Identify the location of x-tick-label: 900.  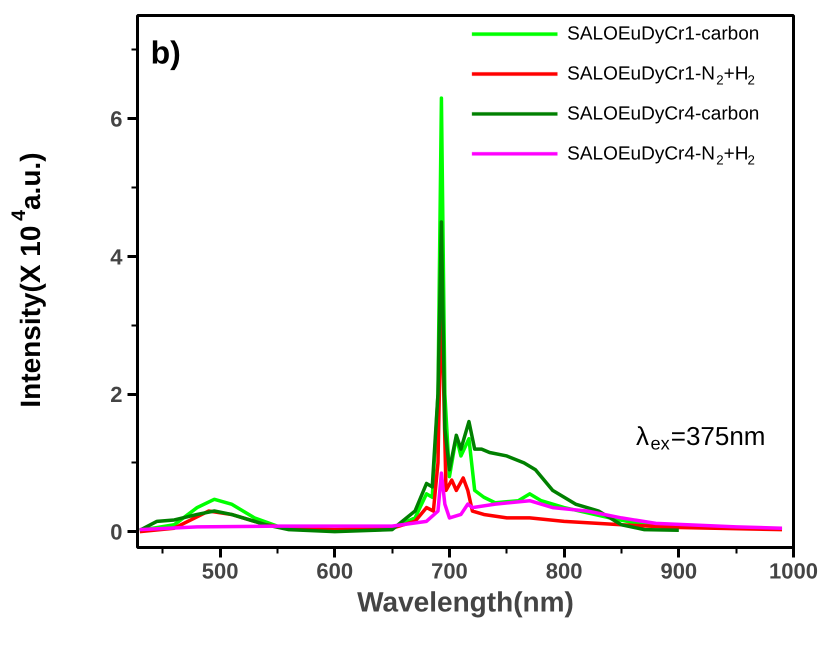
(679, 571).